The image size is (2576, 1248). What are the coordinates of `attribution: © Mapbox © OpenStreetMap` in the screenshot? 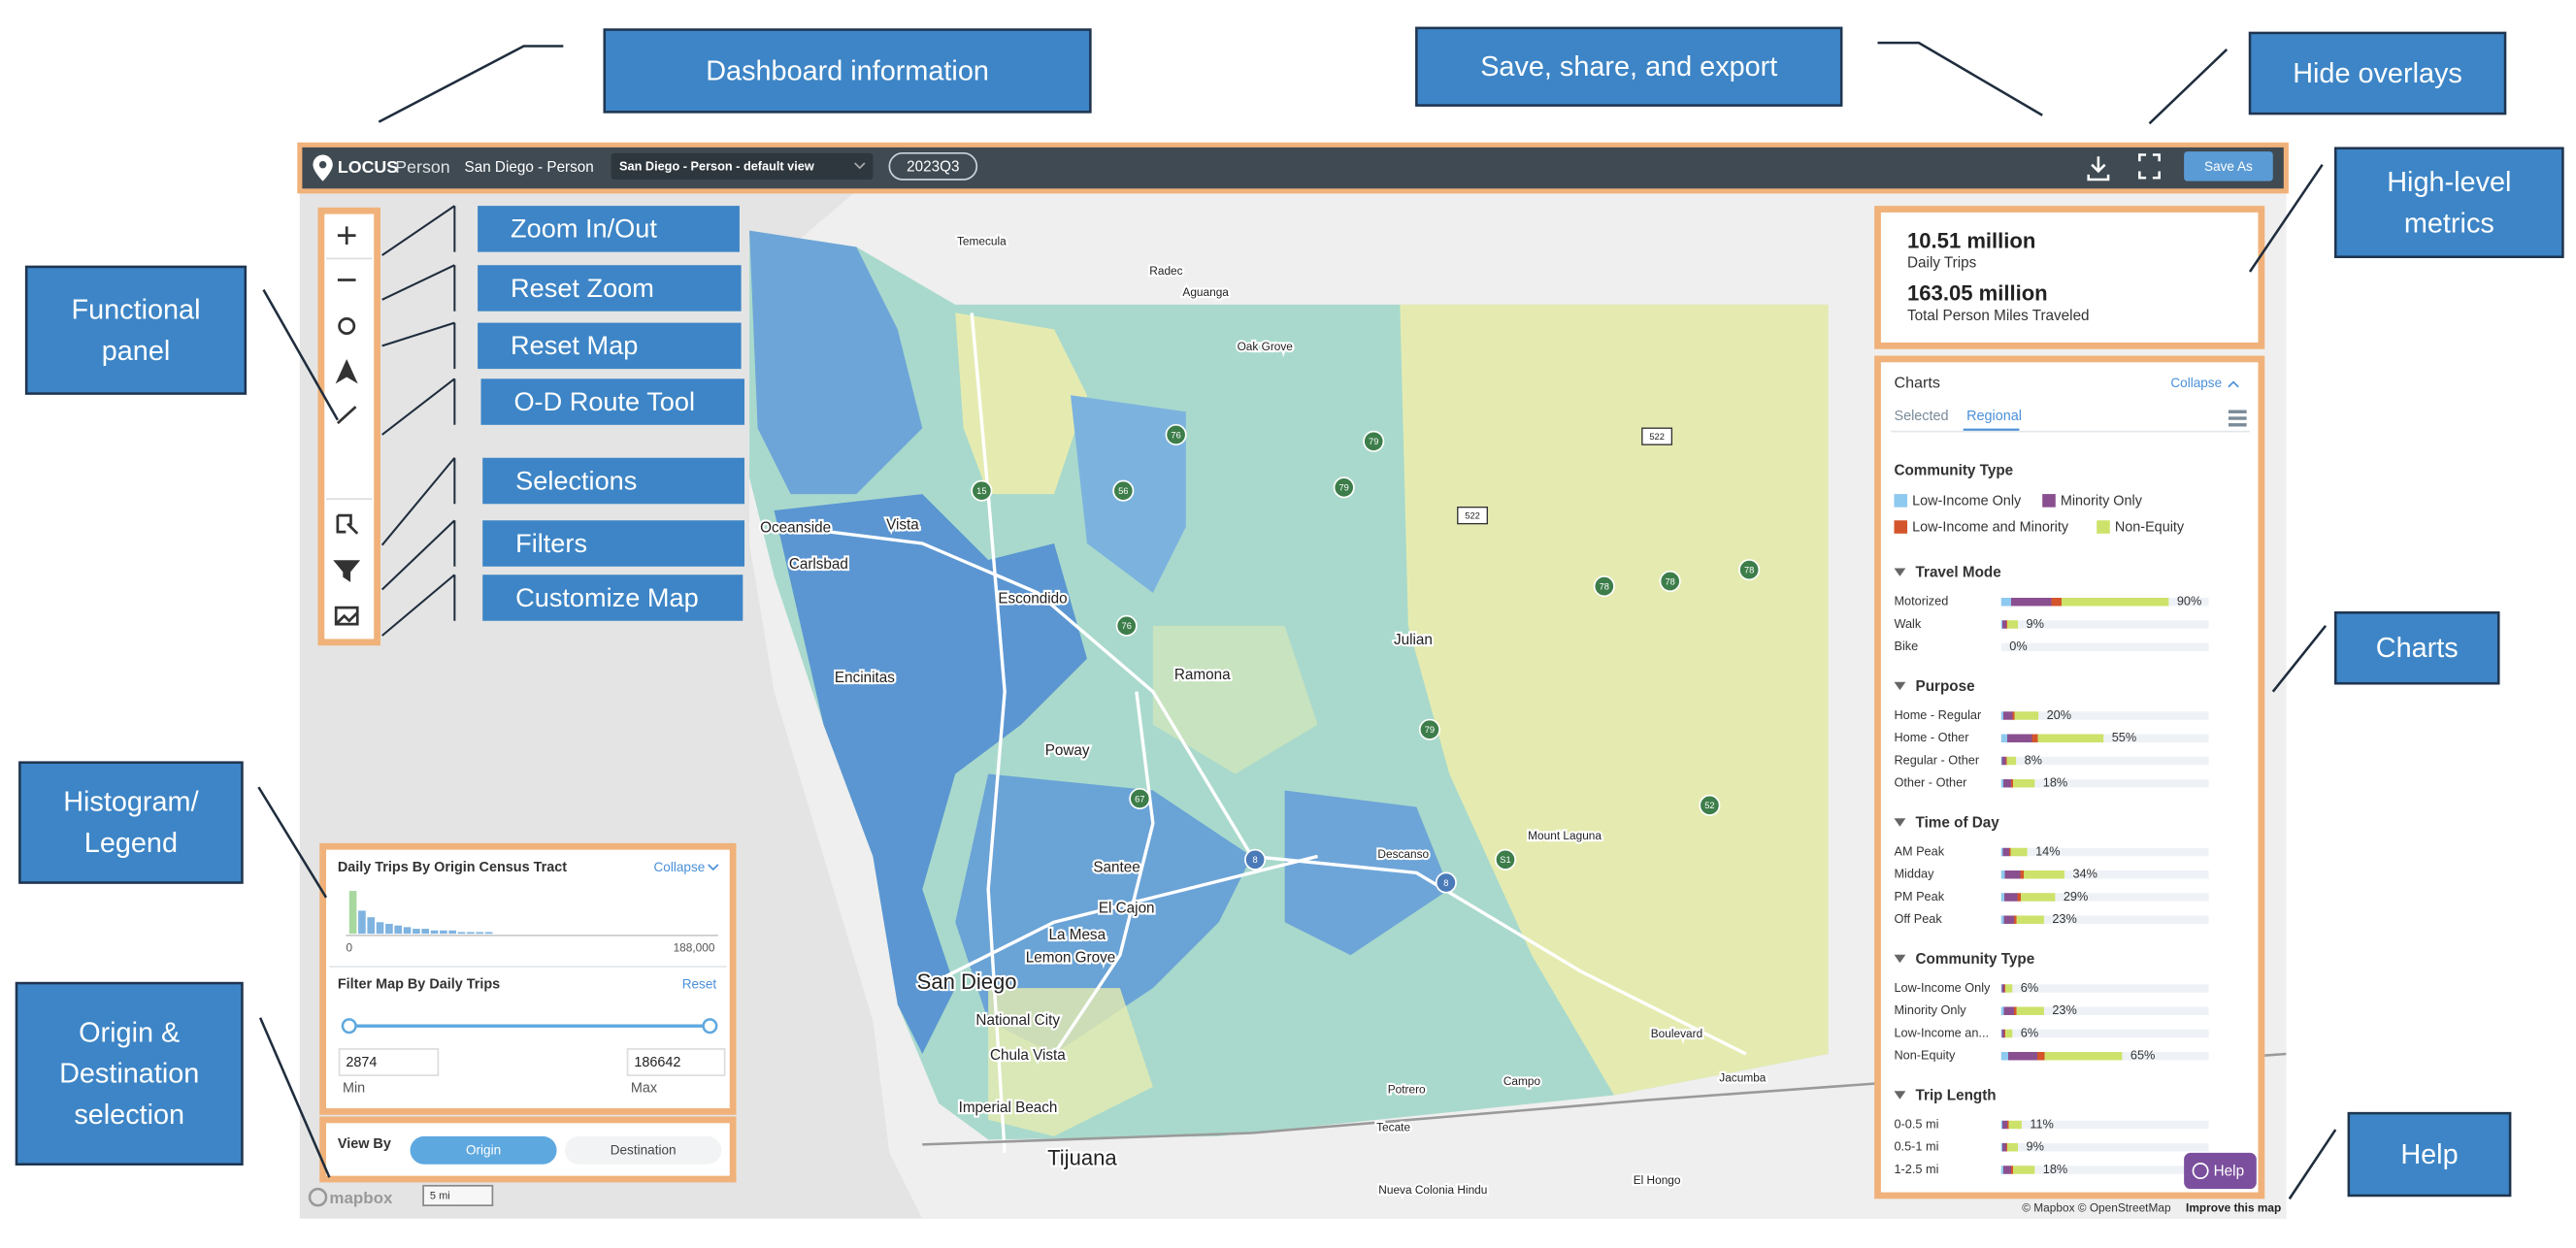 It's located at (2096, 1208).